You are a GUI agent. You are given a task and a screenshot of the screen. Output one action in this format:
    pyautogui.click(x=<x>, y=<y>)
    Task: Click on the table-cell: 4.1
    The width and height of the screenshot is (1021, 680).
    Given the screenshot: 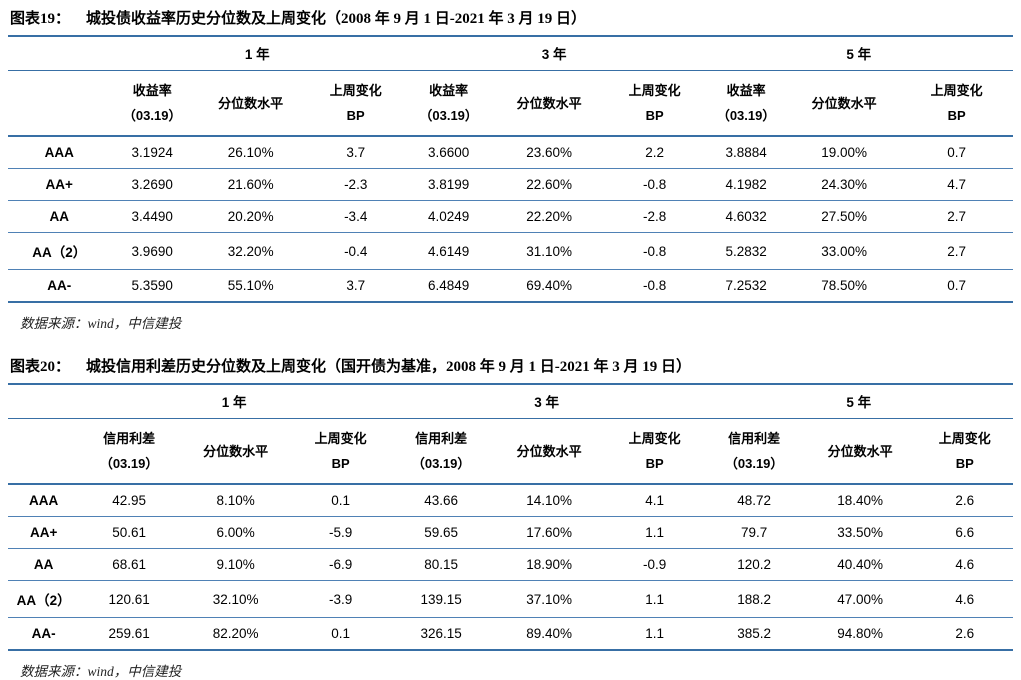 What is the action you would take?
    pyautogui.click(x=654, y=500)
    